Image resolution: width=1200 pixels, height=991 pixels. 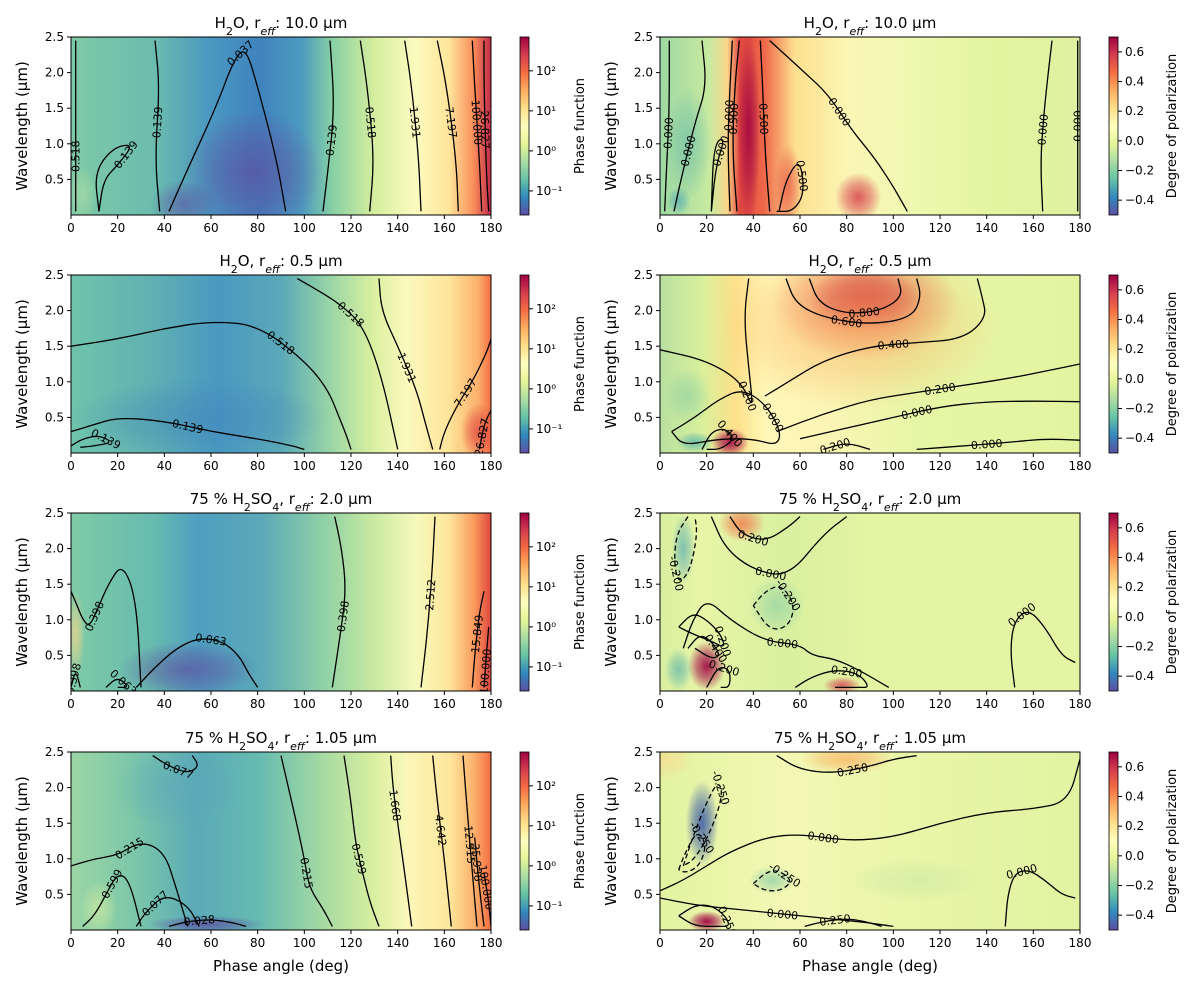 What do you see at coordinates (304, 228) in the screenshot?
I see `x-tick-label: 100` at bounding box center [304, 228].